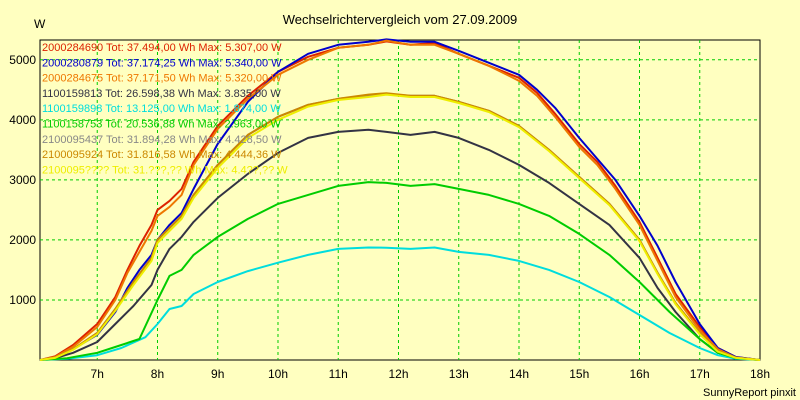  I want to click on y-axis-unit-label: W, so click(40, 24).